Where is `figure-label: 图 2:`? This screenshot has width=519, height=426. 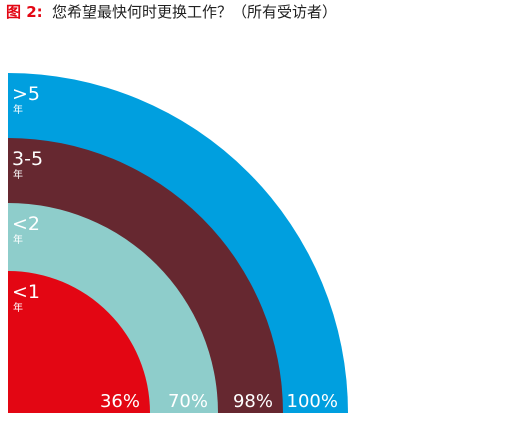
figure-label: 图 2: is located at coordinates (24, 12).